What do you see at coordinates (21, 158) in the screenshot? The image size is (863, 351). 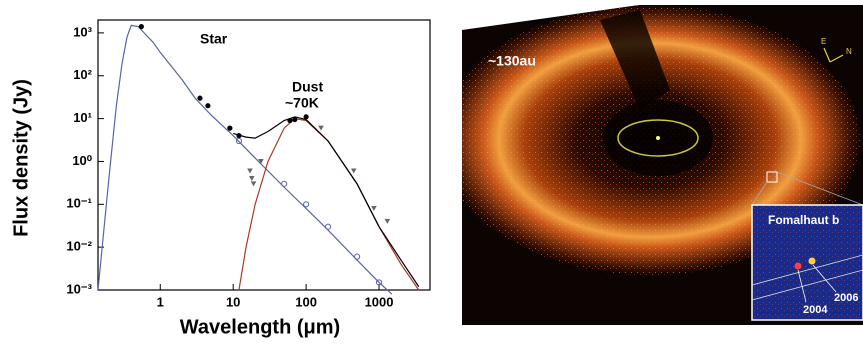 I see `y-axis-label: Flux density (Jy)` at bounding box center [21, 158].